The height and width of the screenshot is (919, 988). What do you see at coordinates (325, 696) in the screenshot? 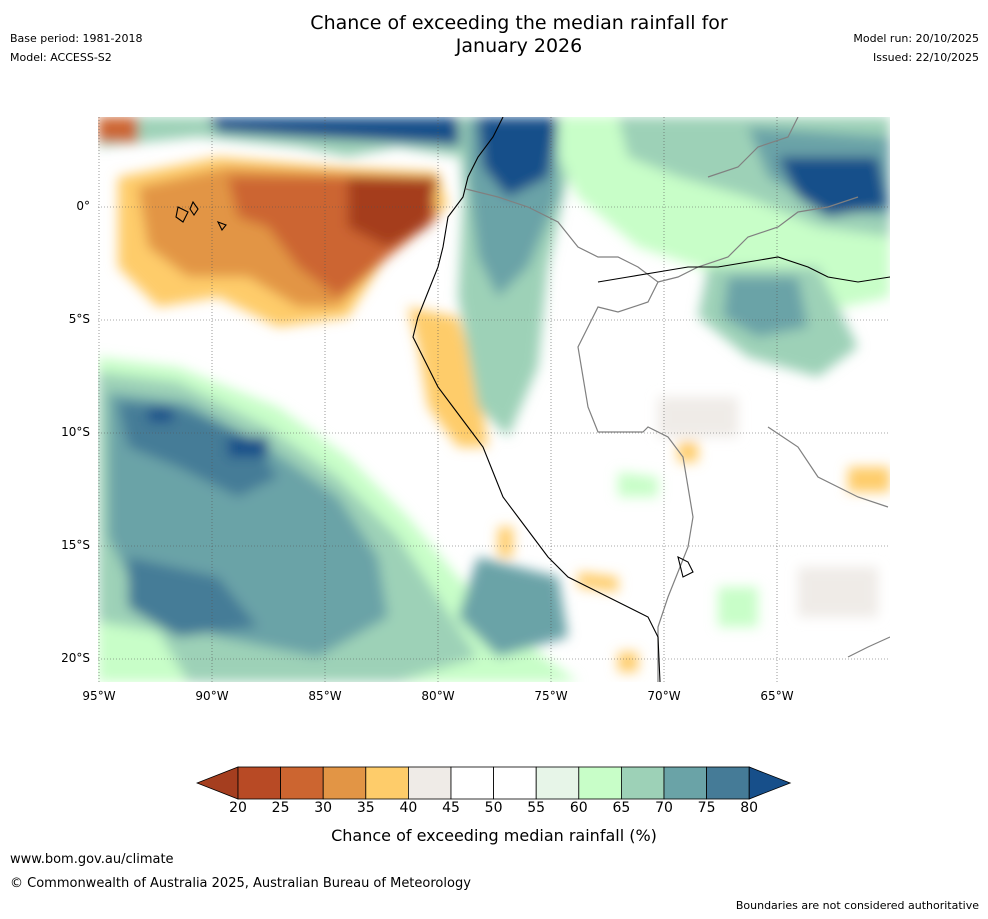
I see `lon-label-85w: 85°W` at bounding box center [325, 696].